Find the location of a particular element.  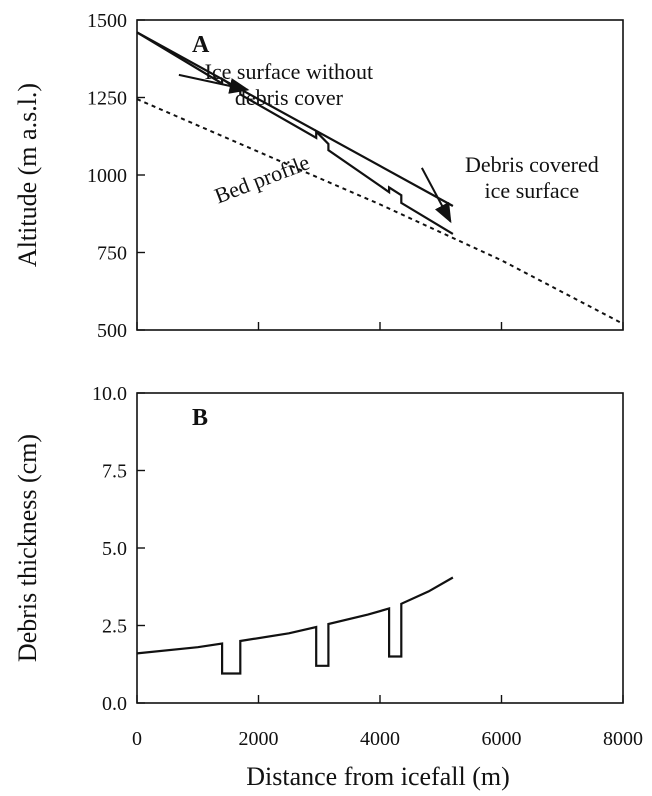

y-tick-label: 1500 is located at coordinates (107, 21).